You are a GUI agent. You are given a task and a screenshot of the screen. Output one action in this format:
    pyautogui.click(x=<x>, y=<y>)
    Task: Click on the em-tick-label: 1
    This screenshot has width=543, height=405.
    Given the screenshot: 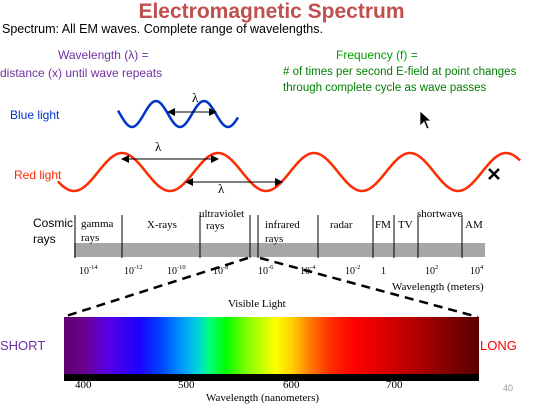 What is the action you would take?
    pyautogui.click(x=383, y=271)
    